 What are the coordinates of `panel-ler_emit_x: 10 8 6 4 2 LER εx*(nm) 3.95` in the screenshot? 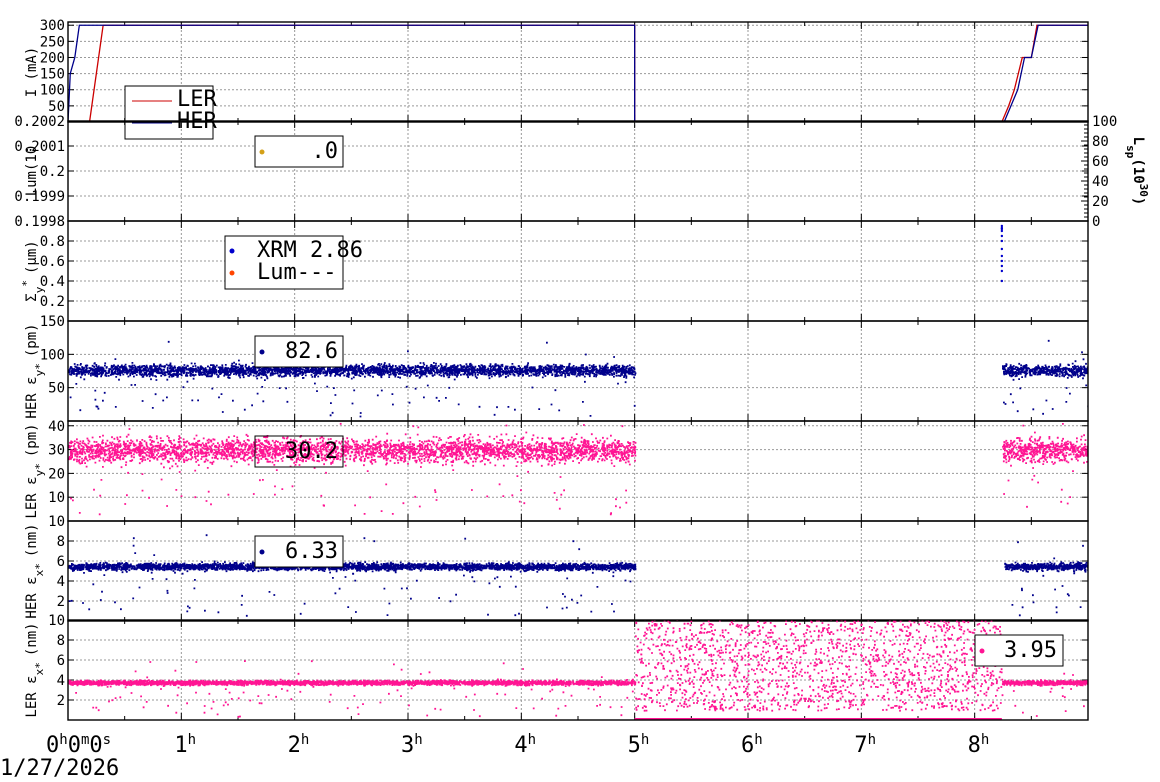 It's located at (556, 667).